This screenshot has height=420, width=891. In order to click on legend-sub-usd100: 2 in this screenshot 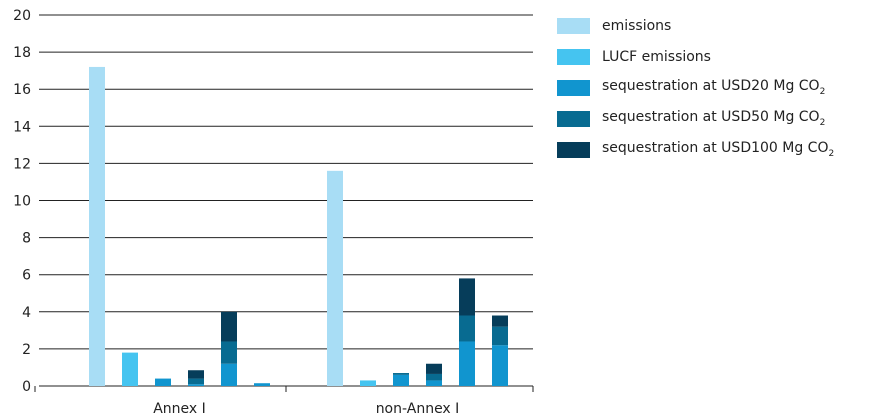, I will do `click(831, 153)`.